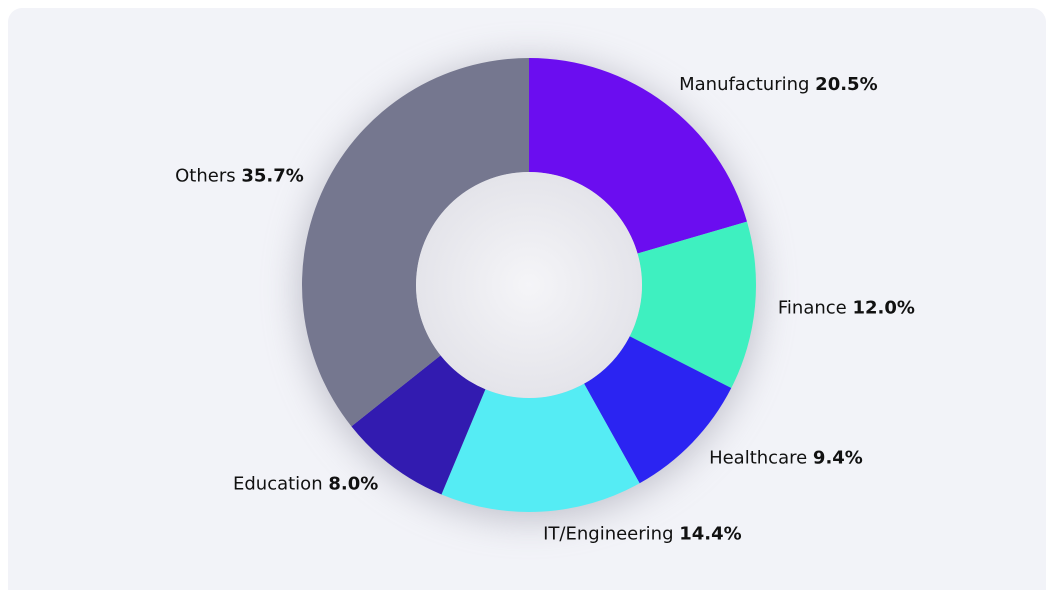 The height and width of the screenshot is (590, 1054). Describe the element at coordinates (205, 175) in the screenshot. I see `category-name: Others` at that location.